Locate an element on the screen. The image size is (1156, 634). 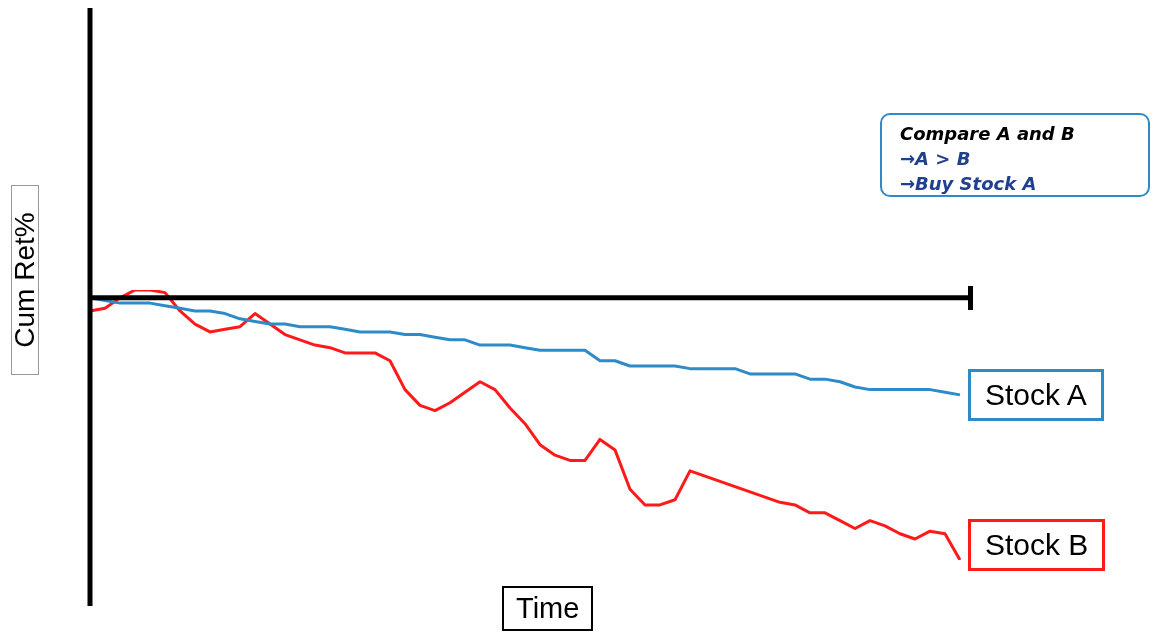
x-axis-title: Time is located at coordinates (548, 608).